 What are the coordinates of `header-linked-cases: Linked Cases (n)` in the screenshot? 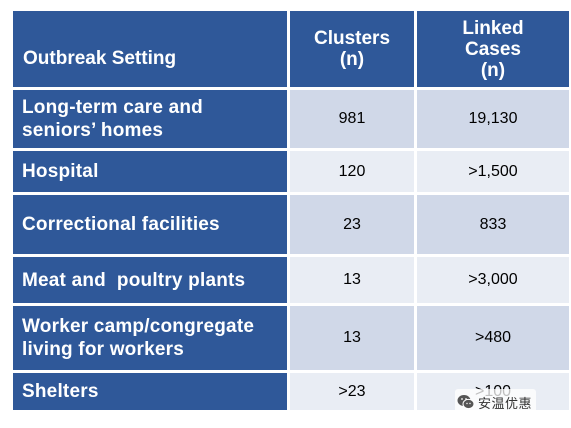 It's located at (493, 49).